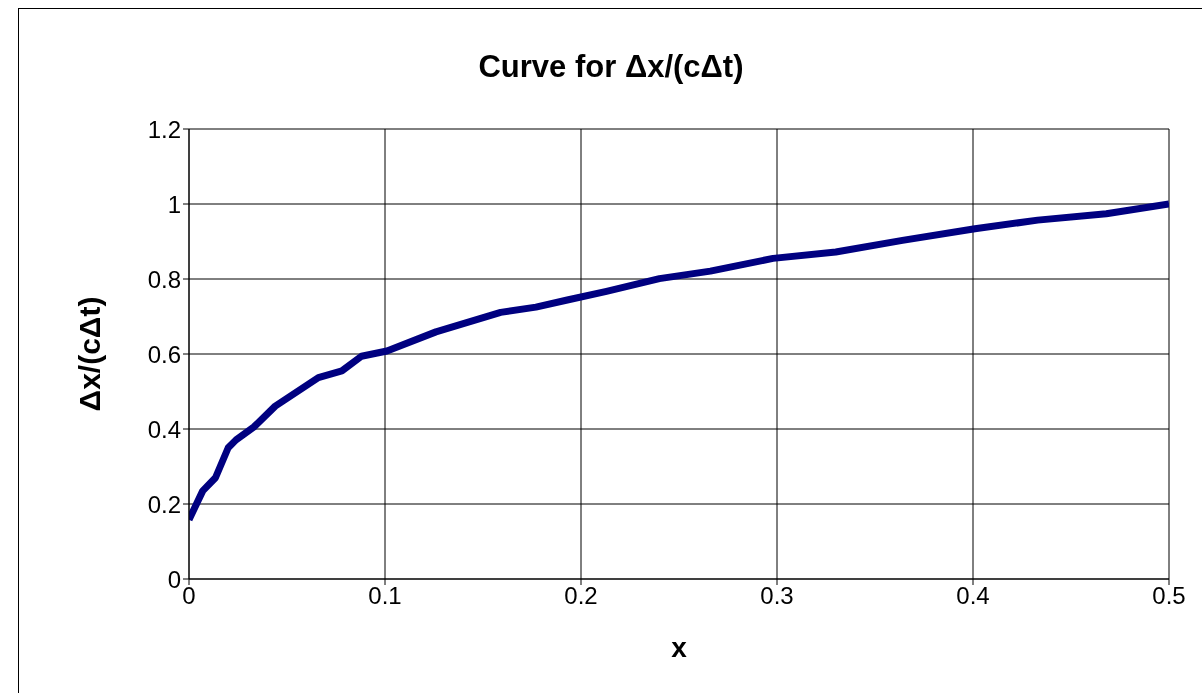 The height and width of the screenshot is (693, 1202). I want to click on x-tick-label: 0.2, so click(581, 596).